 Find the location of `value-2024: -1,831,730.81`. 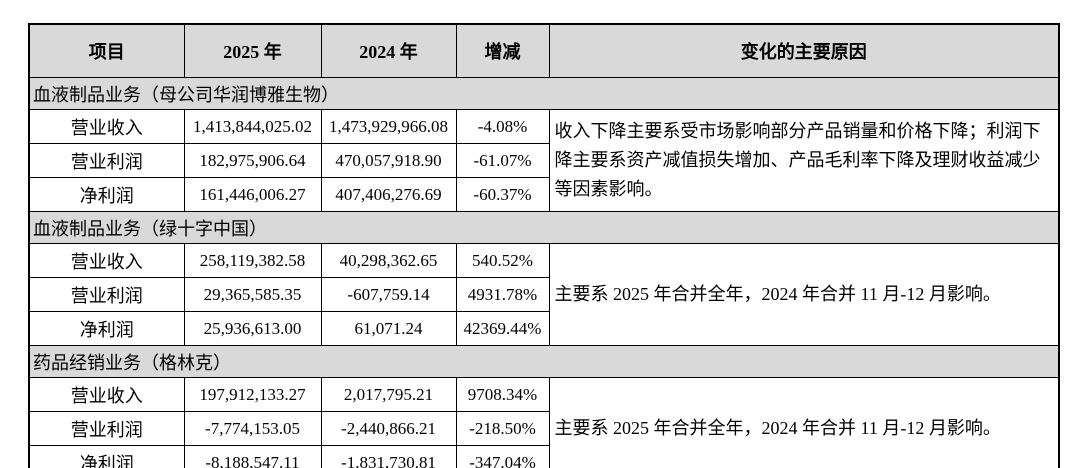

value-2024: -1,831,730.81 is located at coordinates (388, 456).